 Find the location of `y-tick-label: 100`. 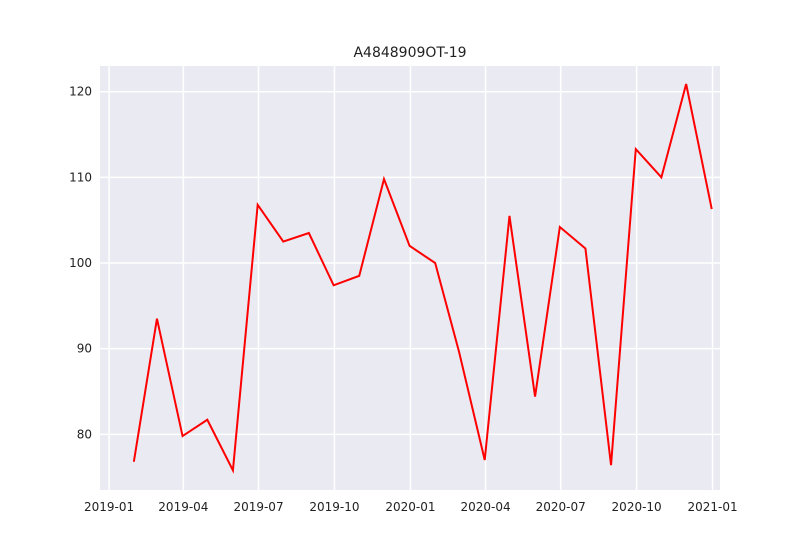

y-tick-label: 100 is located at coordinates (80, 263).